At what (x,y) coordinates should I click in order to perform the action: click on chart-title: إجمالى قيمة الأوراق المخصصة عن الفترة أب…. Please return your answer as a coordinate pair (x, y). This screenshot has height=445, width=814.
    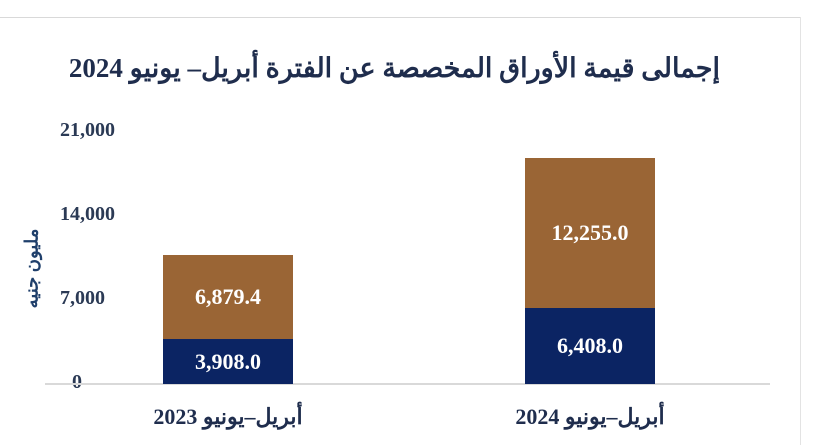
    Looking at the image, I should click on (394, 68).